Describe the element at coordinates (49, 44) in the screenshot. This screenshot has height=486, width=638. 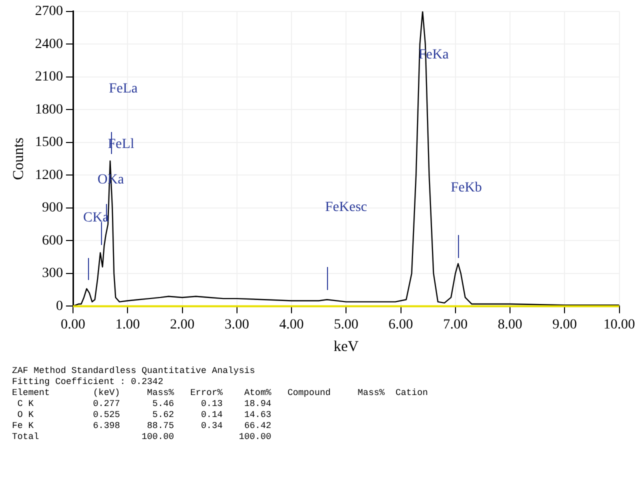
I see `y-tick-label: 2400` at that location.